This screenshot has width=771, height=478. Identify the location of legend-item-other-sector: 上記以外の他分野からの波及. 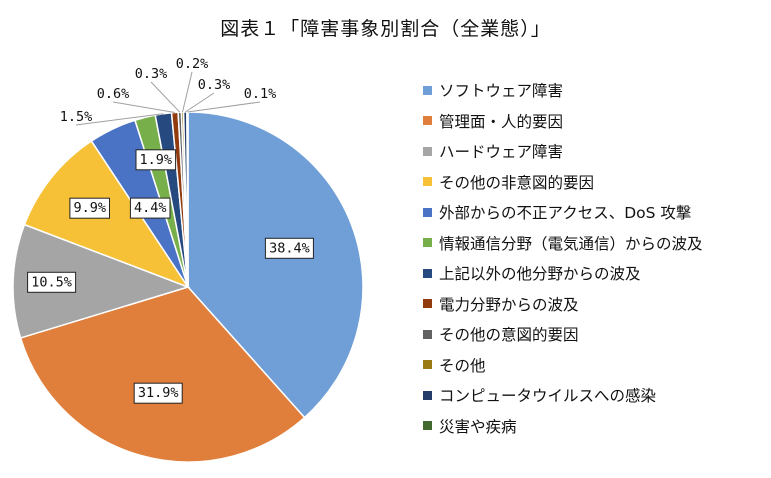
(563, 273).